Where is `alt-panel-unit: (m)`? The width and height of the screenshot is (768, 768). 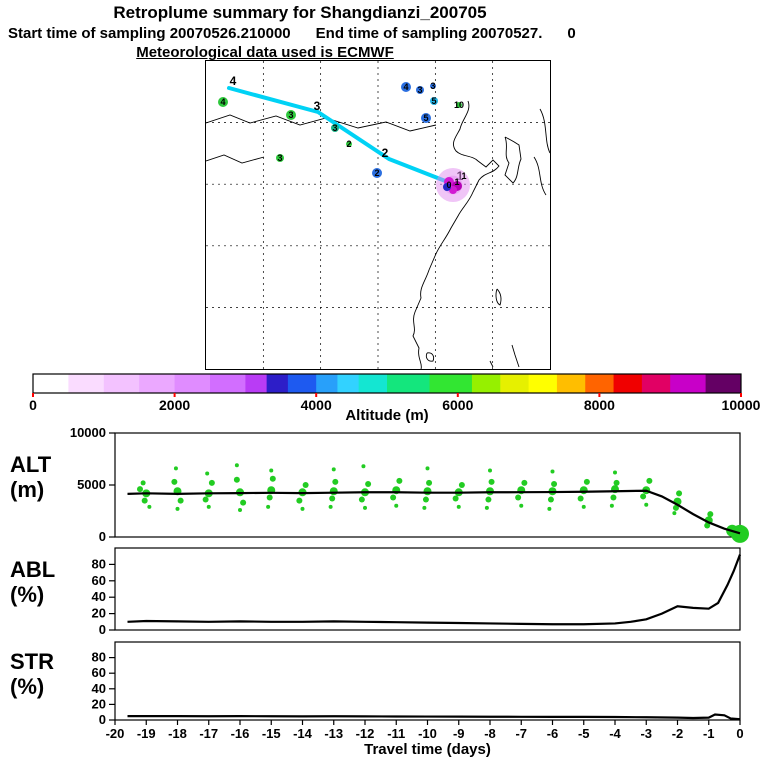 alt-panel-unit: (m) is located at coordinates (27, 489).